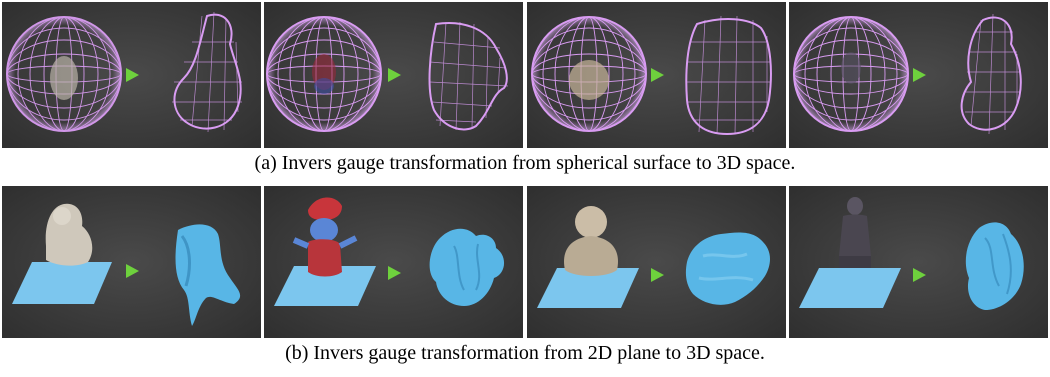 The width and height of the screenshot is (1050, 377). I want to click on panel-a4-statue, so click(918, 75).